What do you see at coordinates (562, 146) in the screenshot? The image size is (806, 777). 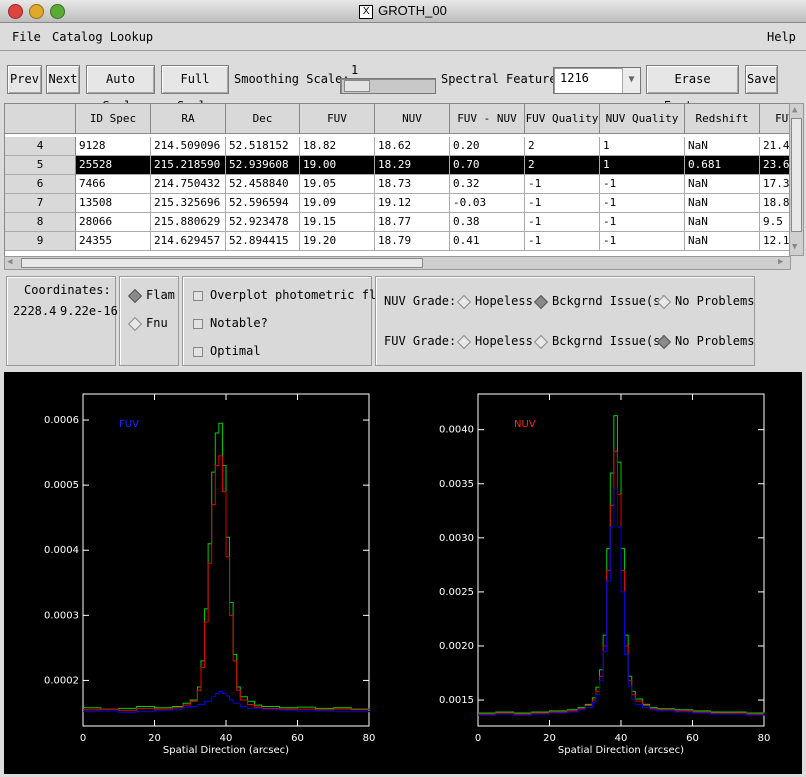 I see `table-cell: 2` at bounding box center [562, 146].